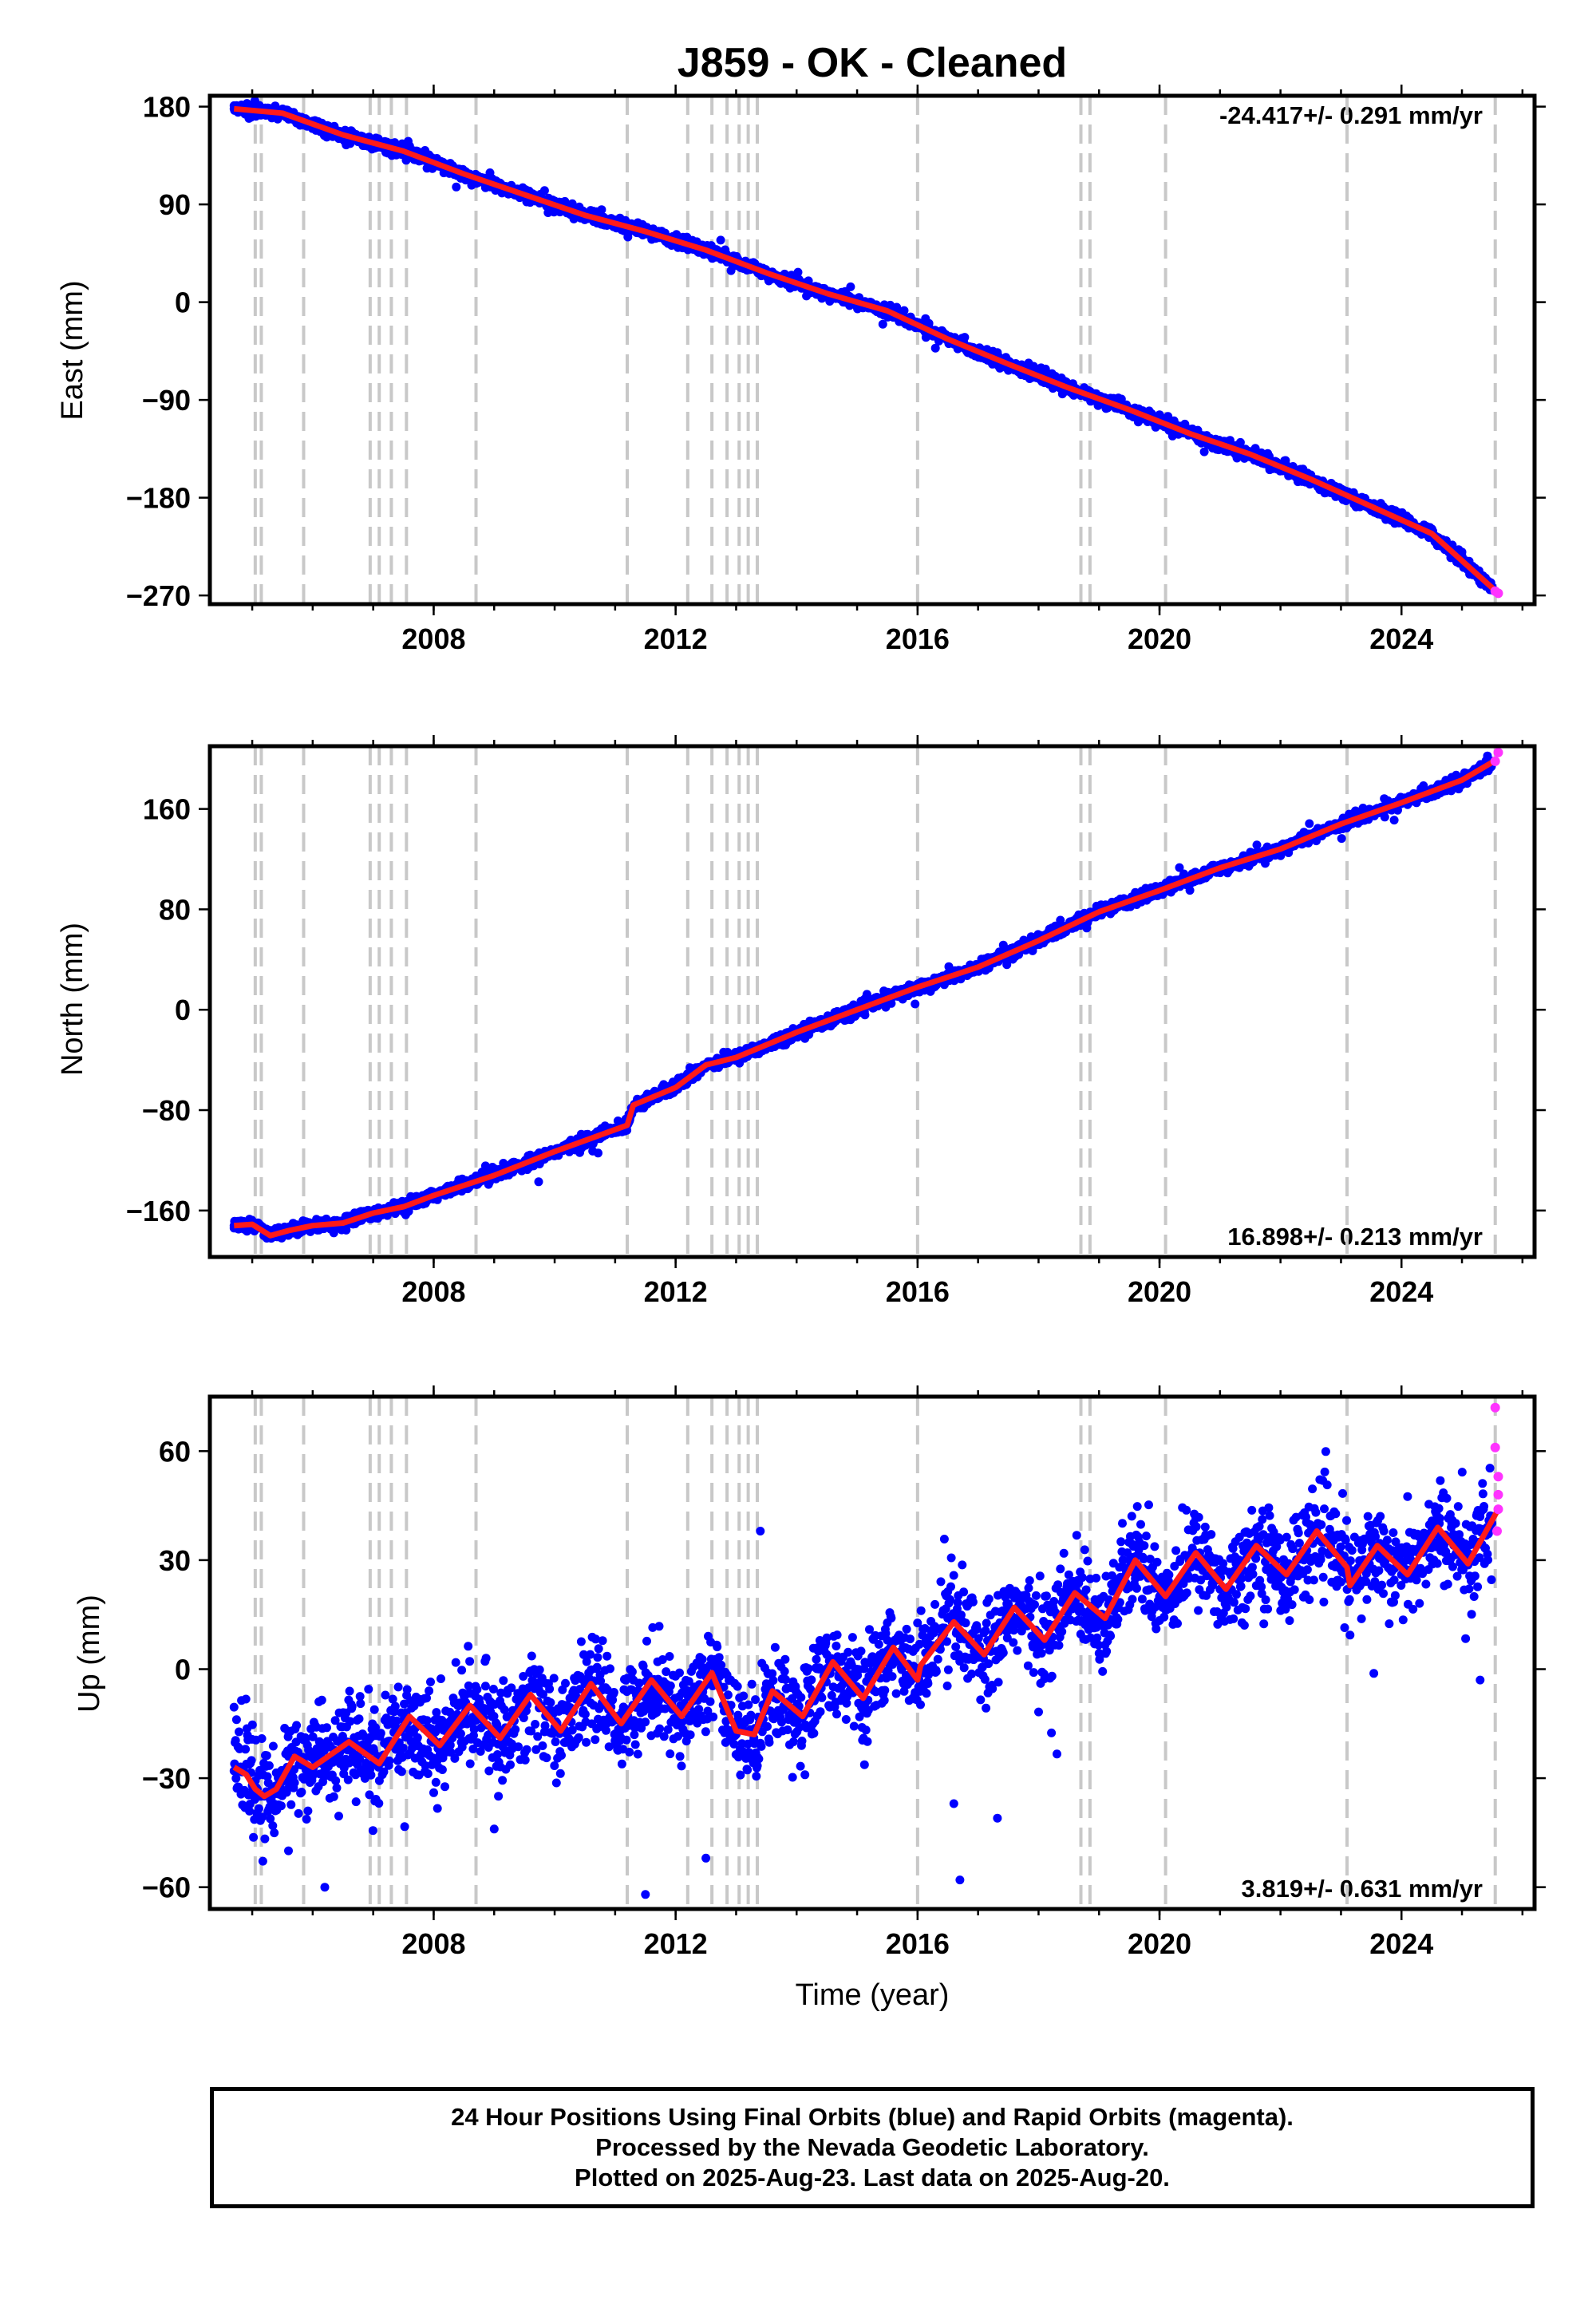 Image resolution: width=1596 pixels, height=2316 pixels. What do you see at coordinates (676, 638) in the screenshot?
I see `east-x-tick-label: 2012` at bounding box center [676, 638].